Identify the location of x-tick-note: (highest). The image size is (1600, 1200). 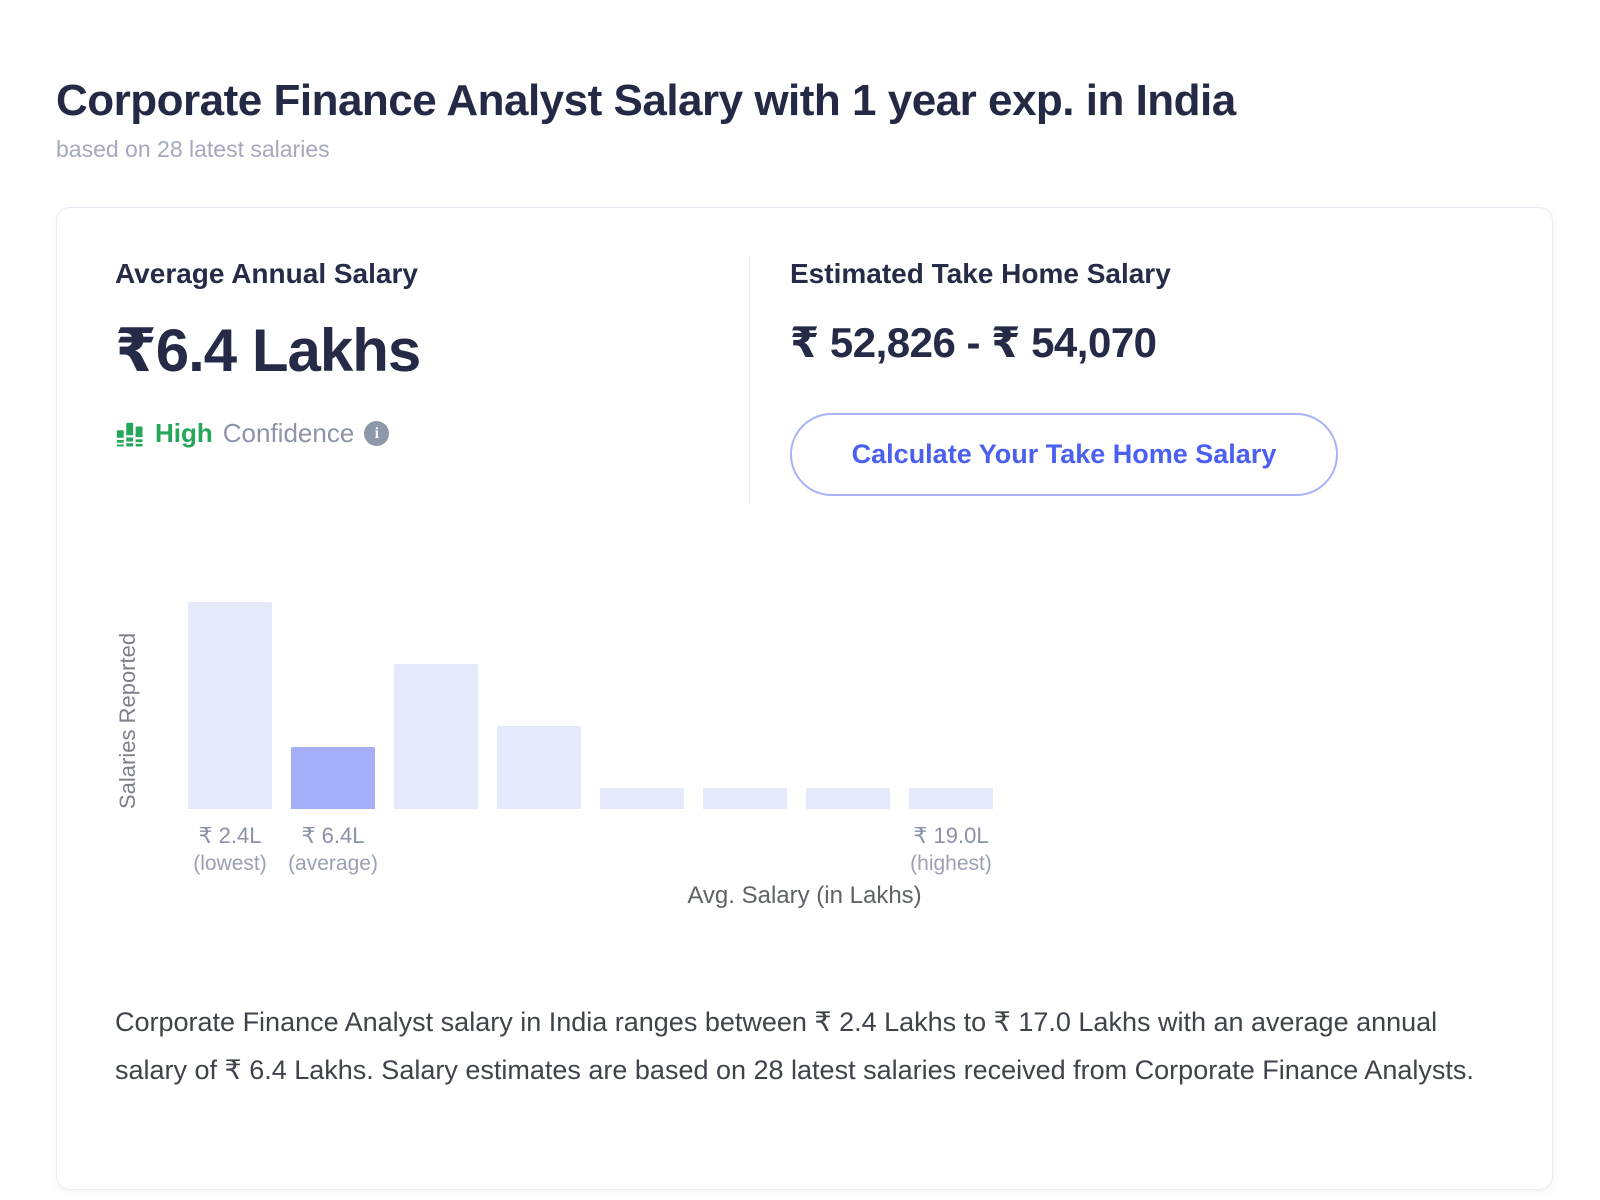
(951, 863).